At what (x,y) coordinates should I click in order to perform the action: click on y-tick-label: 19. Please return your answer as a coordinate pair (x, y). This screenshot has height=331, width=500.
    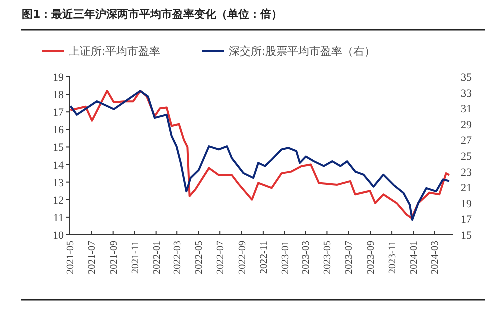
    Looking at the image, I should click on (58, 78).